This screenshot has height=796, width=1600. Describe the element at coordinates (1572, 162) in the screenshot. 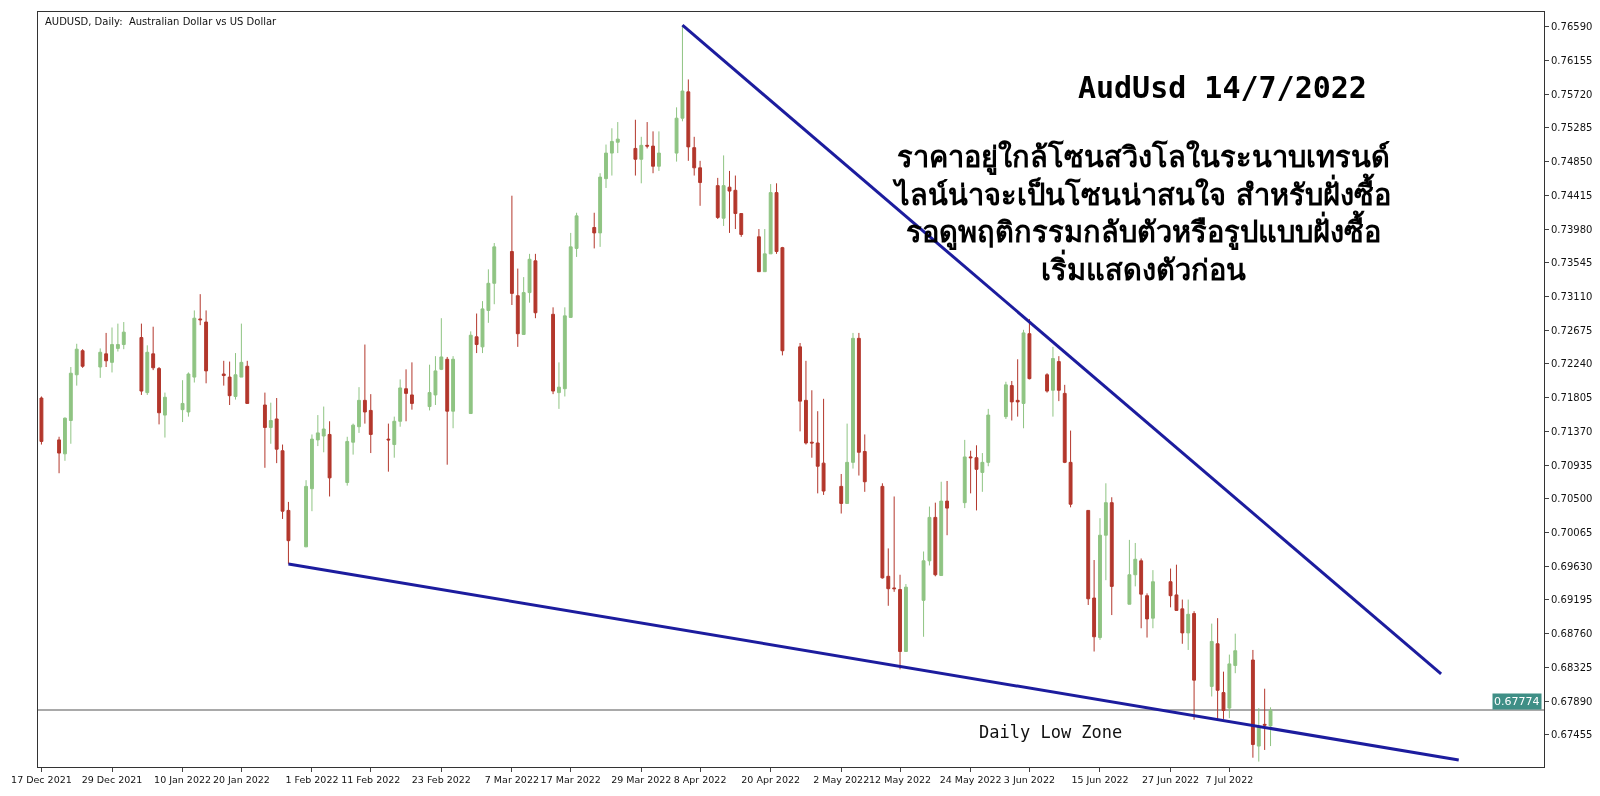

I see `y-tick-label: 0.74850` at that location.